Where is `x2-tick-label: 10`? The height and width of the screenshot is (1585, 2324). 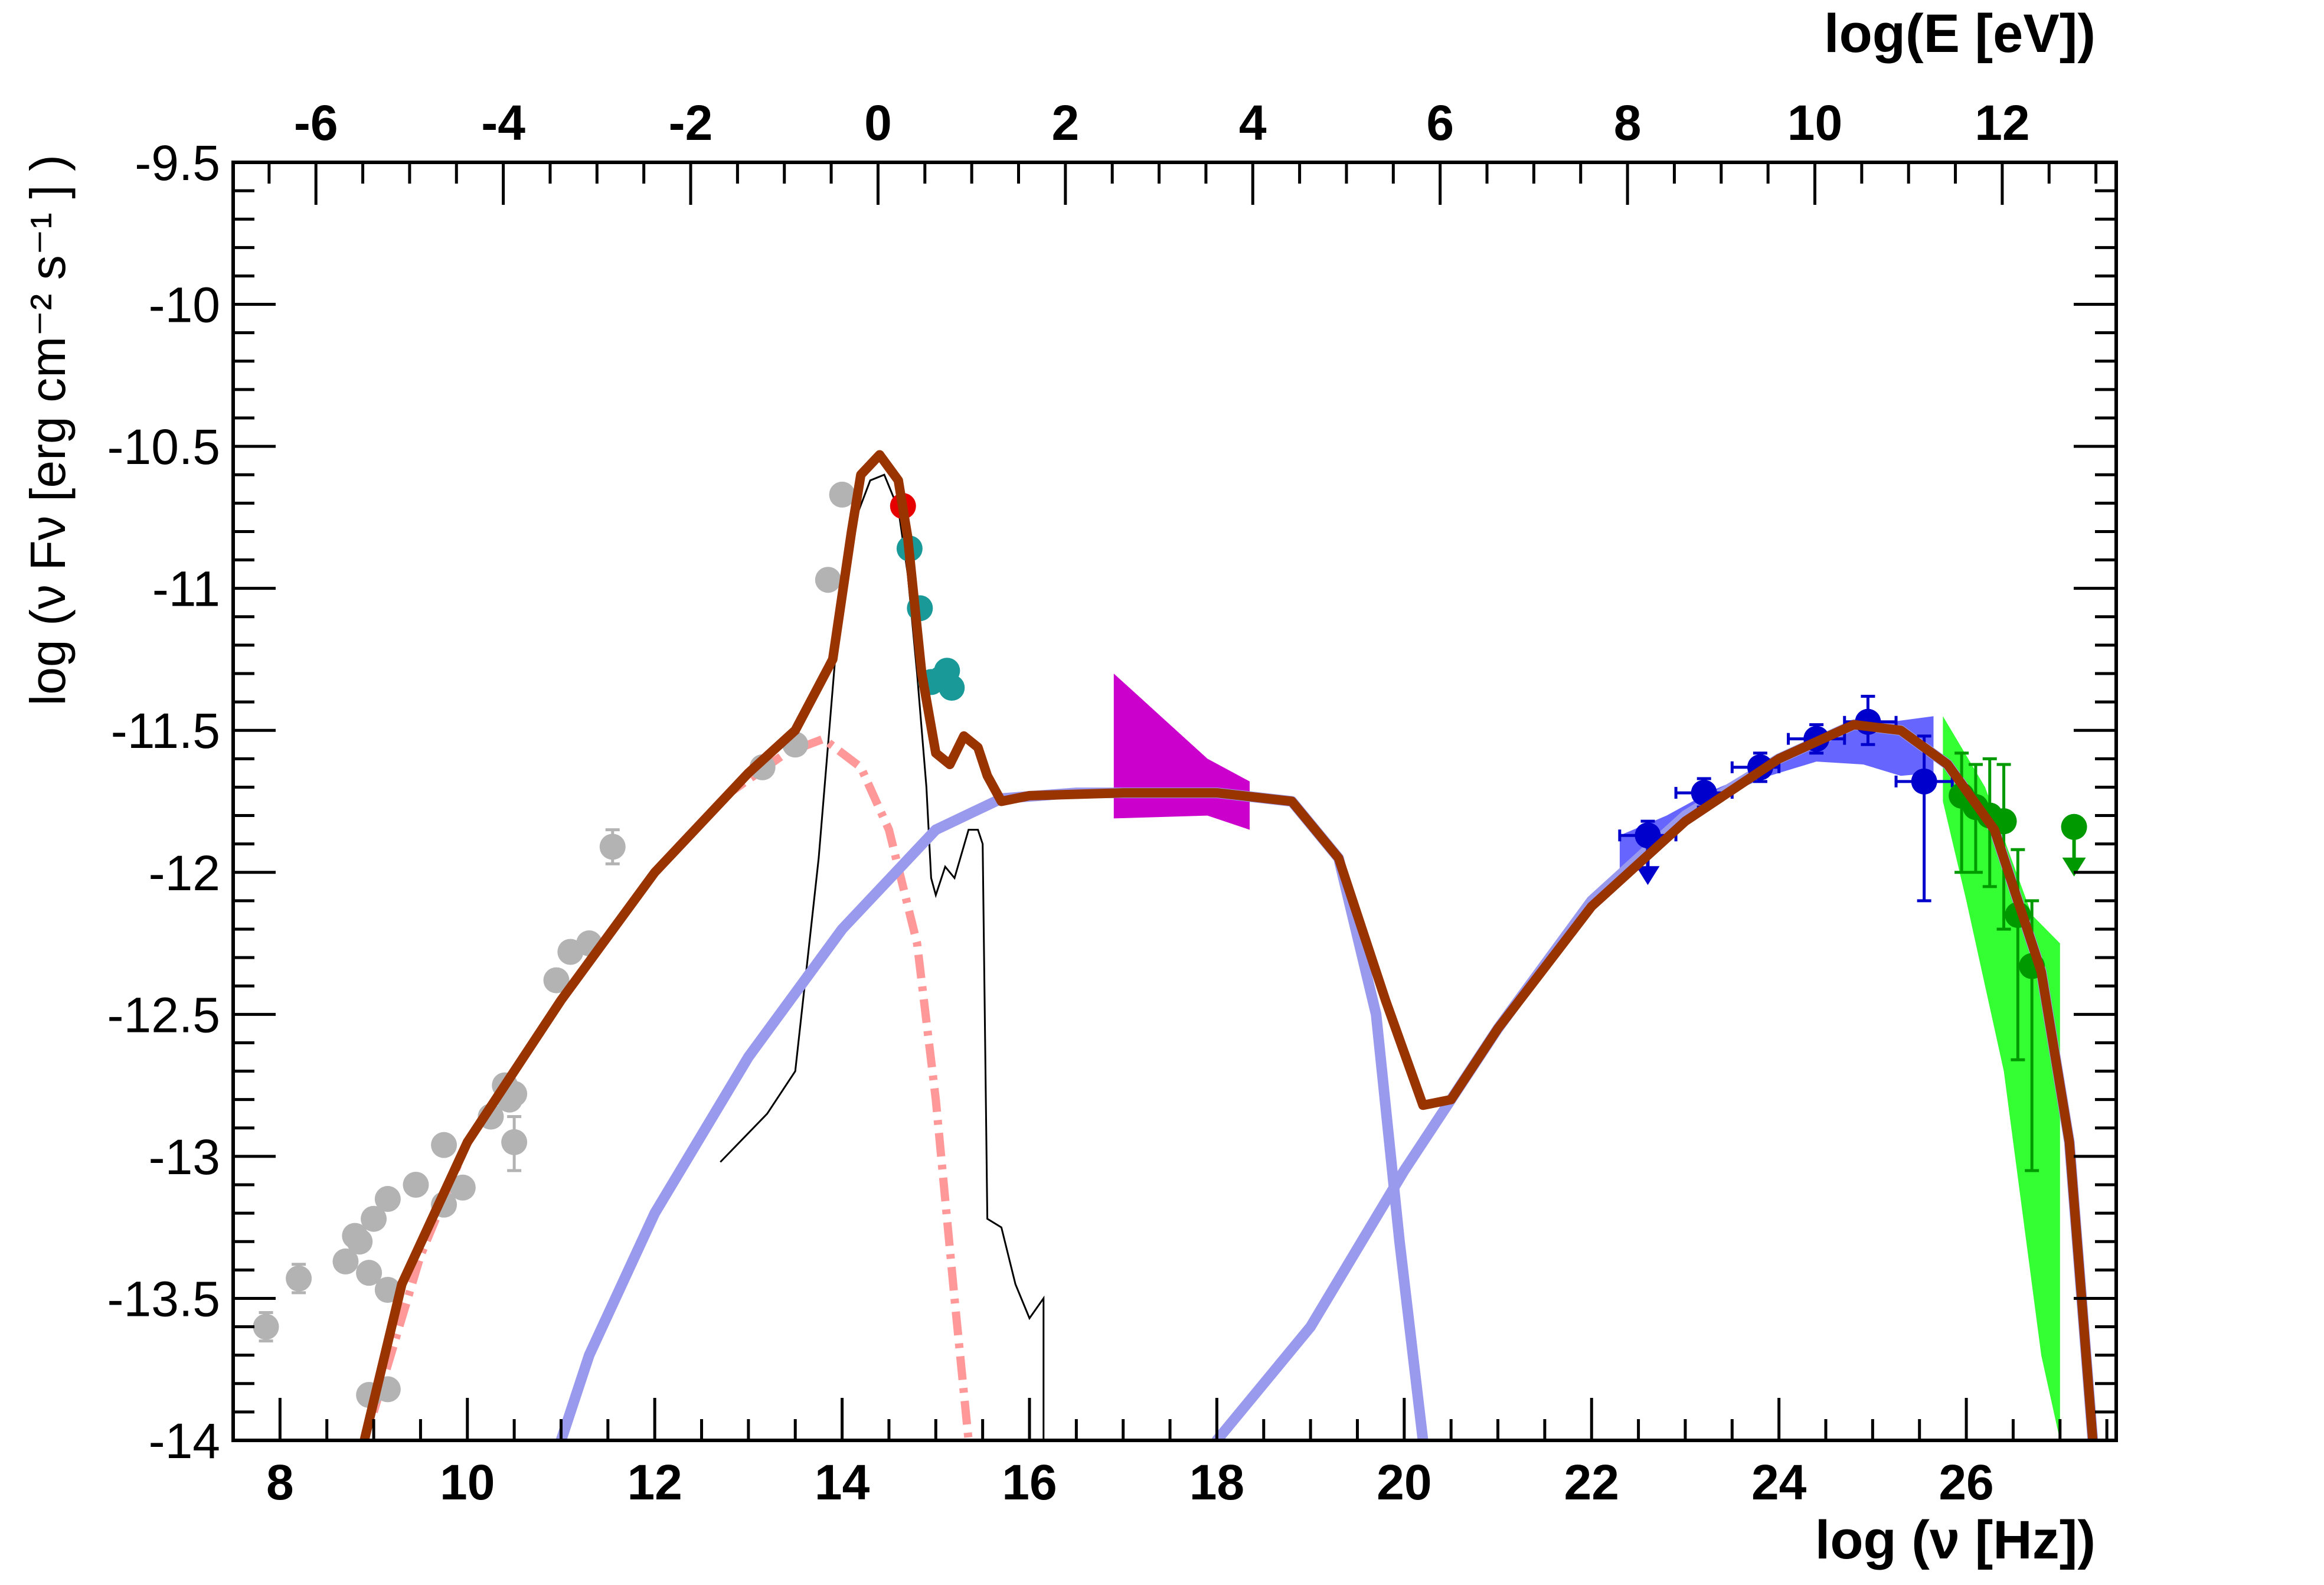
x2-tick-label: 10 is located at coordinates (1814, 123).